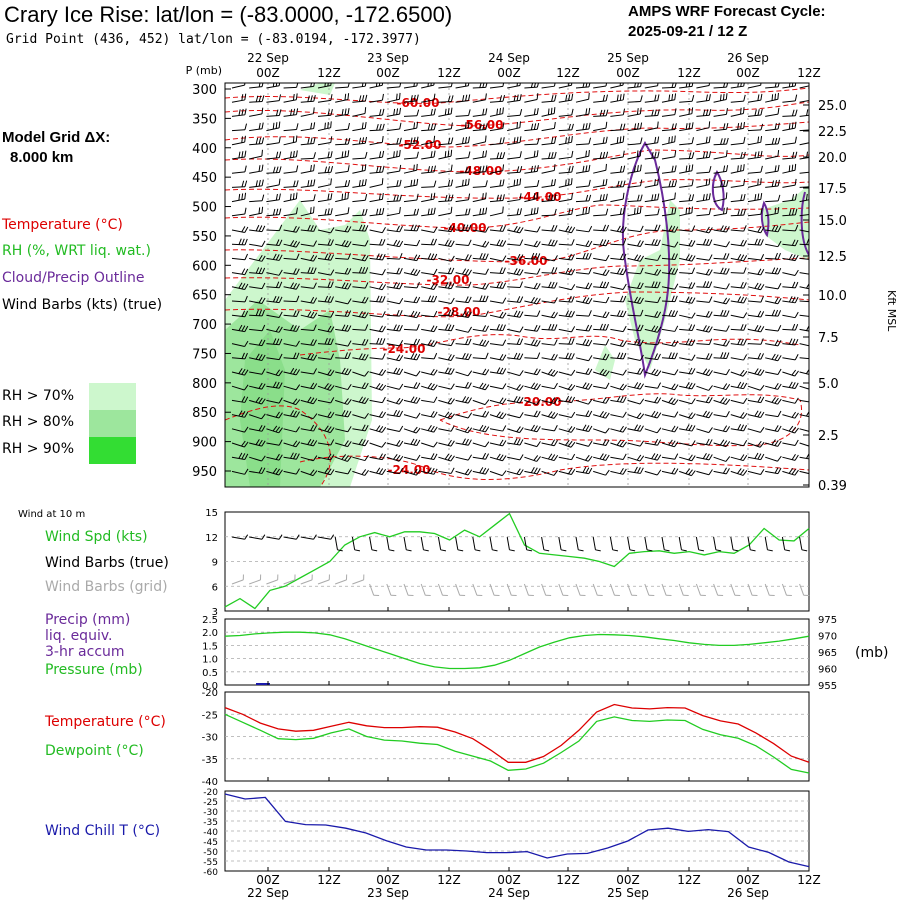 The width and height of the screenshot is (900, 900). What do you see at coordinates (204, 208) in the screenshot?
I see `pressure-tick-label: 500` at bounding box center [204, 208].